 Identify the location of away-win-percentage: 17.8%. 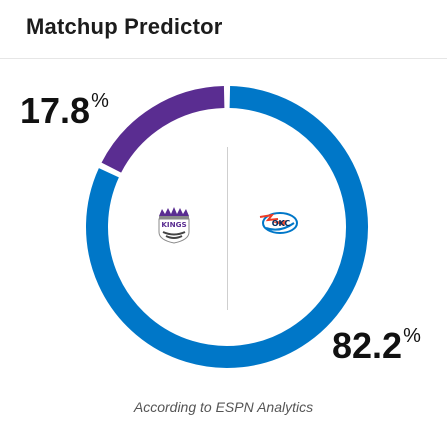
(64, 110).